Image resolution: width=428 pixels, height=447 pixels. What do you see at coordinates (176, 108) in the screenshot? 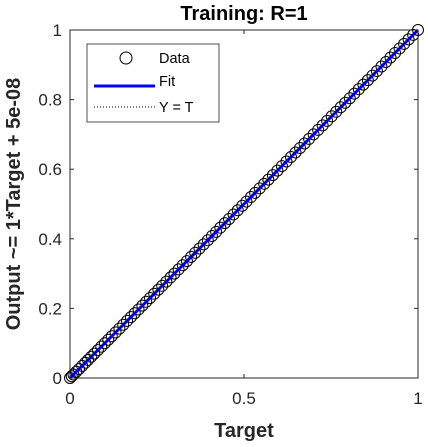
I see `legend-yt-label: Y = T` at bounding box center [176, 108].